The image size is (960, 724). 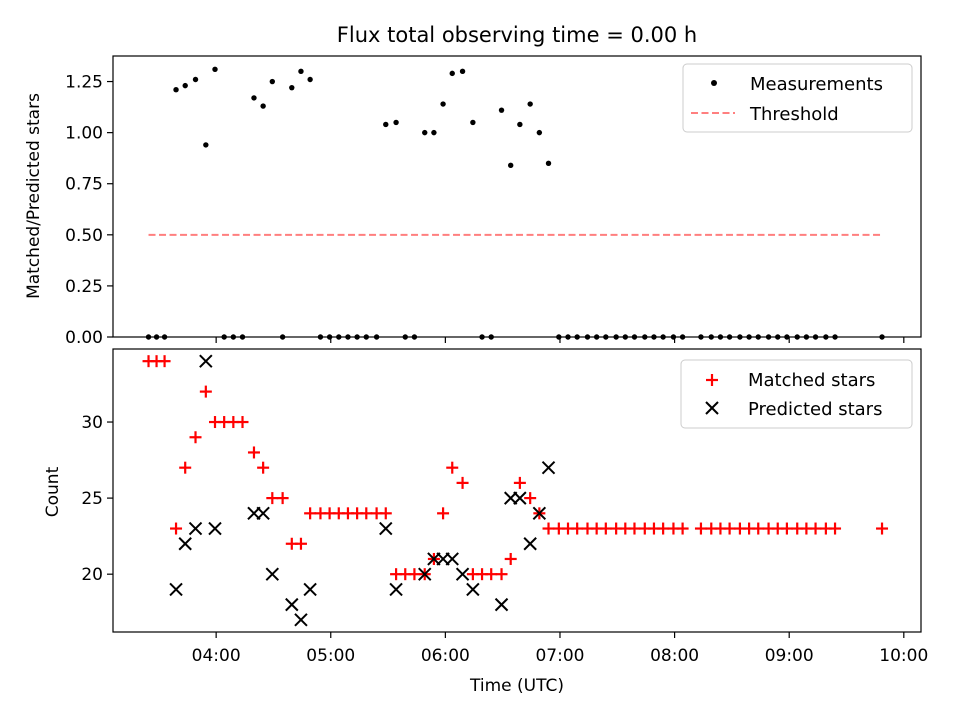 What do you see at coordinates (516, 686) in the screenshot?
I see `bottom-x-axis-label: Time (UTC)` at bounding box center [516, 686].